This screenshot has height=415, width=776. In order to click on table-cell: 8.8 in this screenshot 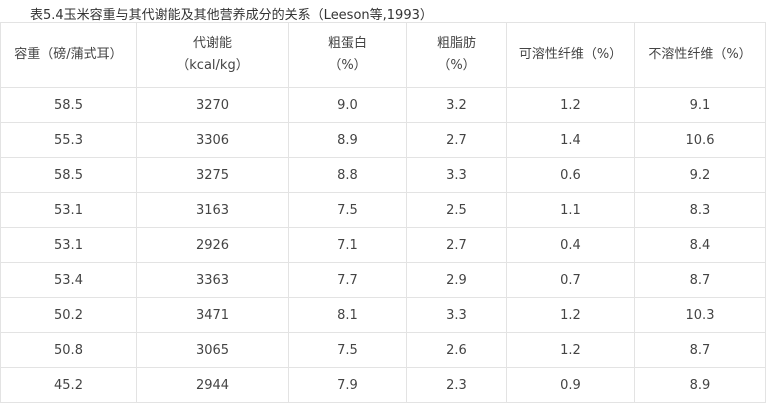, I will do `click(347, 175)`.